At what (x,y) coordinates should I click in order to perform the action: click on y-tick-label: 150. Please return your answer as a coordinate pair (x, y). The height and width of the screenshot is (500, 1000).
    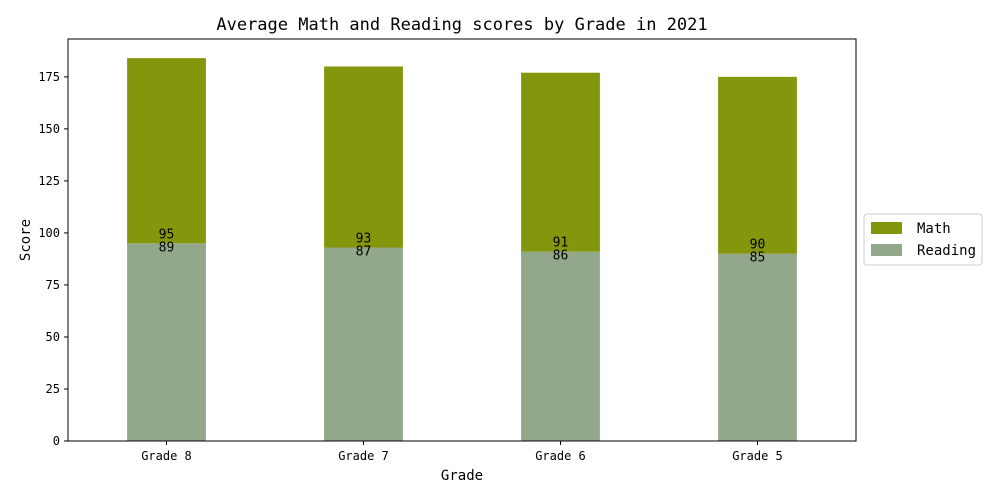
    Looking at the image, I should click on (49, 129).